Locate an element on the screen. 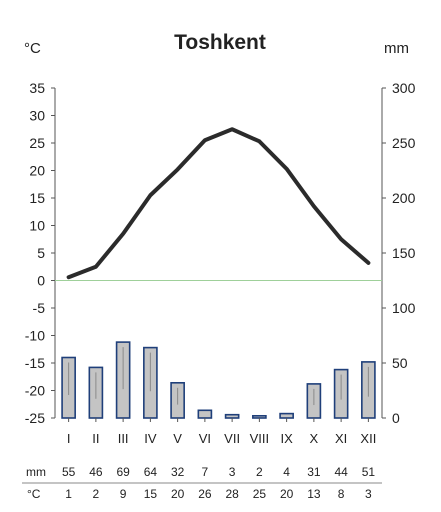 Image resolution: width=441 pixels, height=512 pixels. table-c-value: 13 is located at coordinates (314, 494).